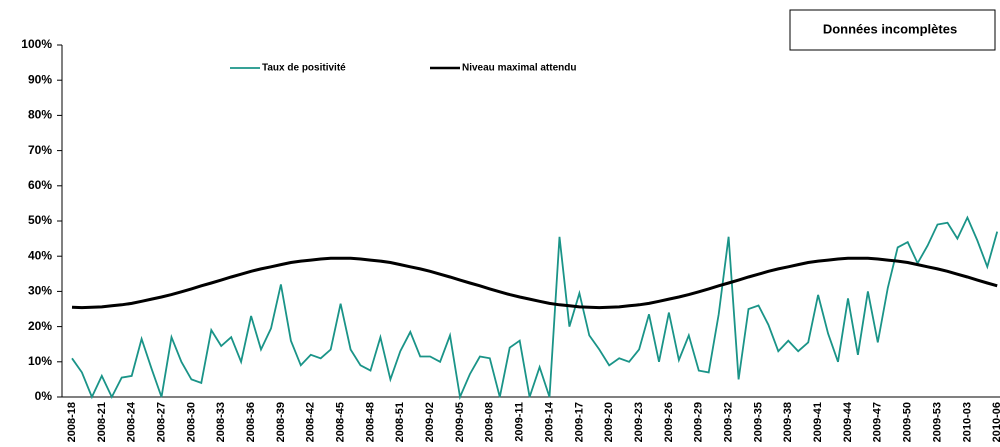  I want to click on x-tick-label: 2008-48, so click(370, 422).